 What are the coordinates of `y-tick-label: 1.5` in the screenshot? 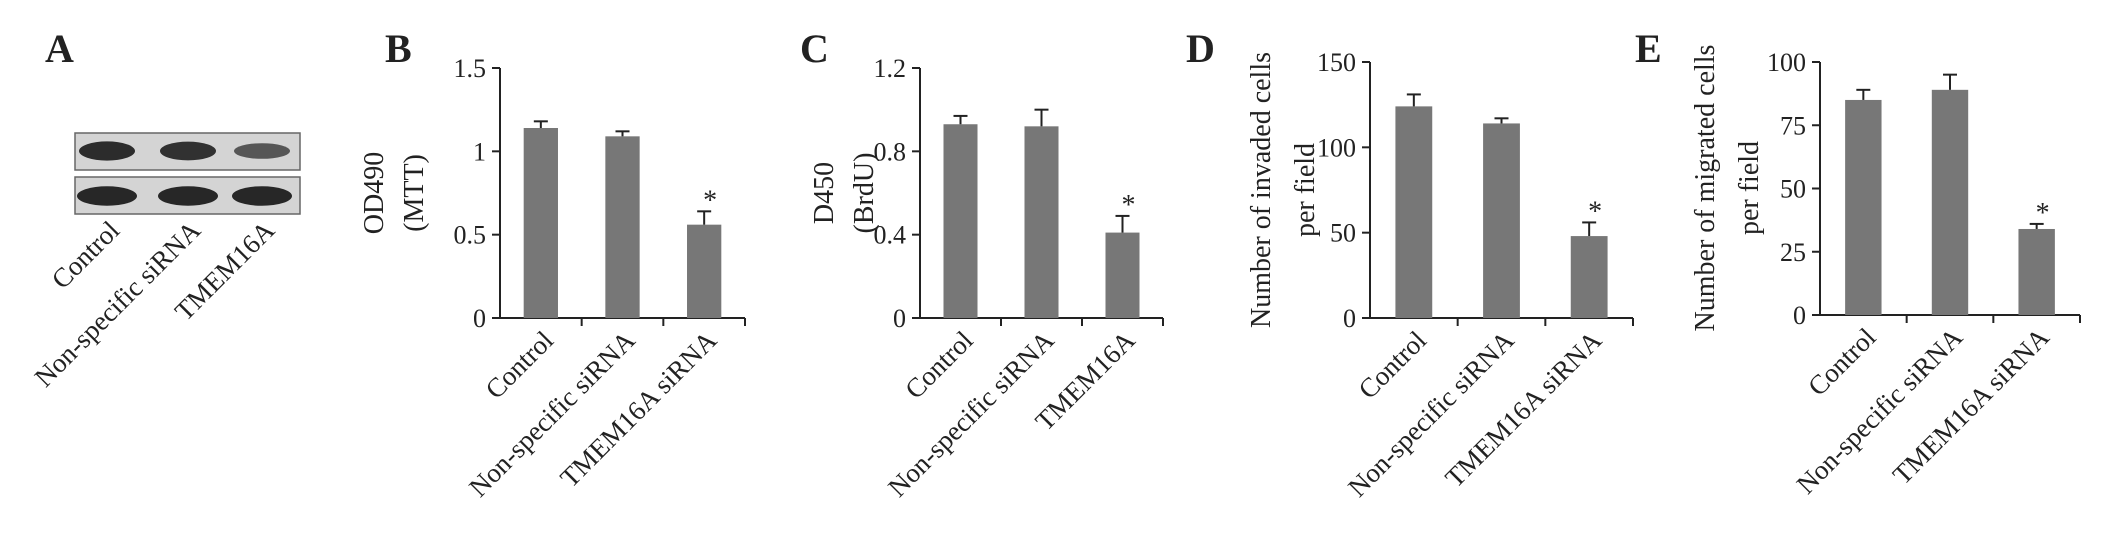 It's located at (470, 68).